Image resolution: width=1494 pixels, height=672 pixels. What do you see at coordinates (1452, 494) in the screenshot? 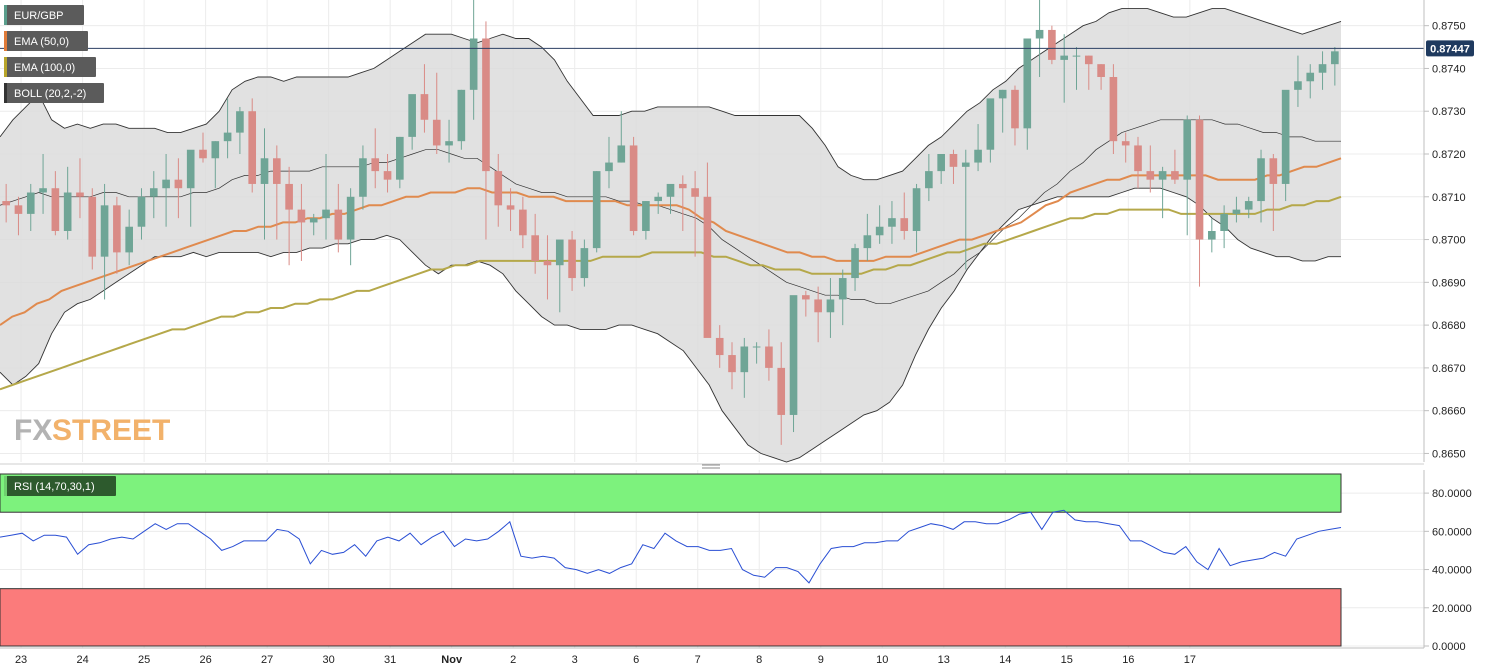
I see `rsi-y-tick-label: 80.0000` at bounding box center [1452, 494].